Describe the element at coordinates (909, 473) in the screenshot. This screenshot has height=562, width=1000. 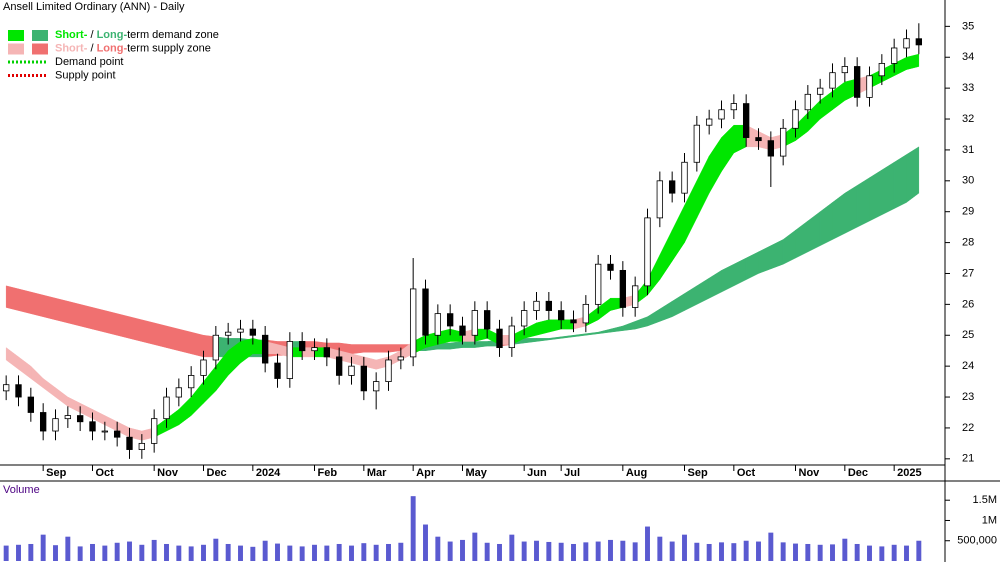
I see `x-tick-label: 2025` at that location.